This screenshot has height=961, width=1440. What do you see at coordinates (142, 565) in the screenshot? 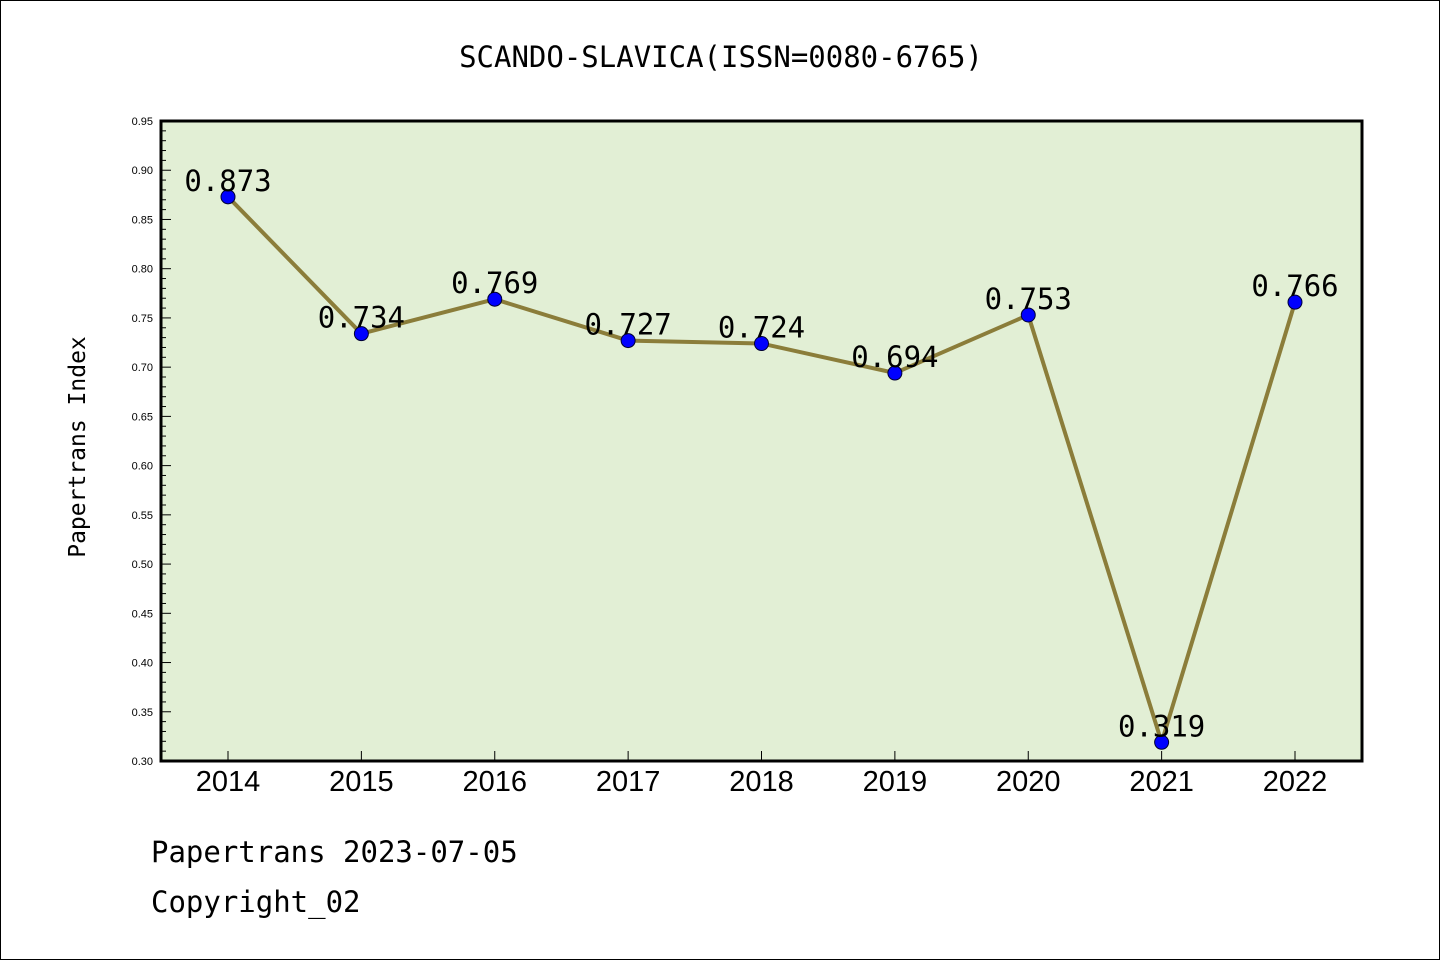
I see `y-tick-label: 0.50` at bounding box center [142, 565].